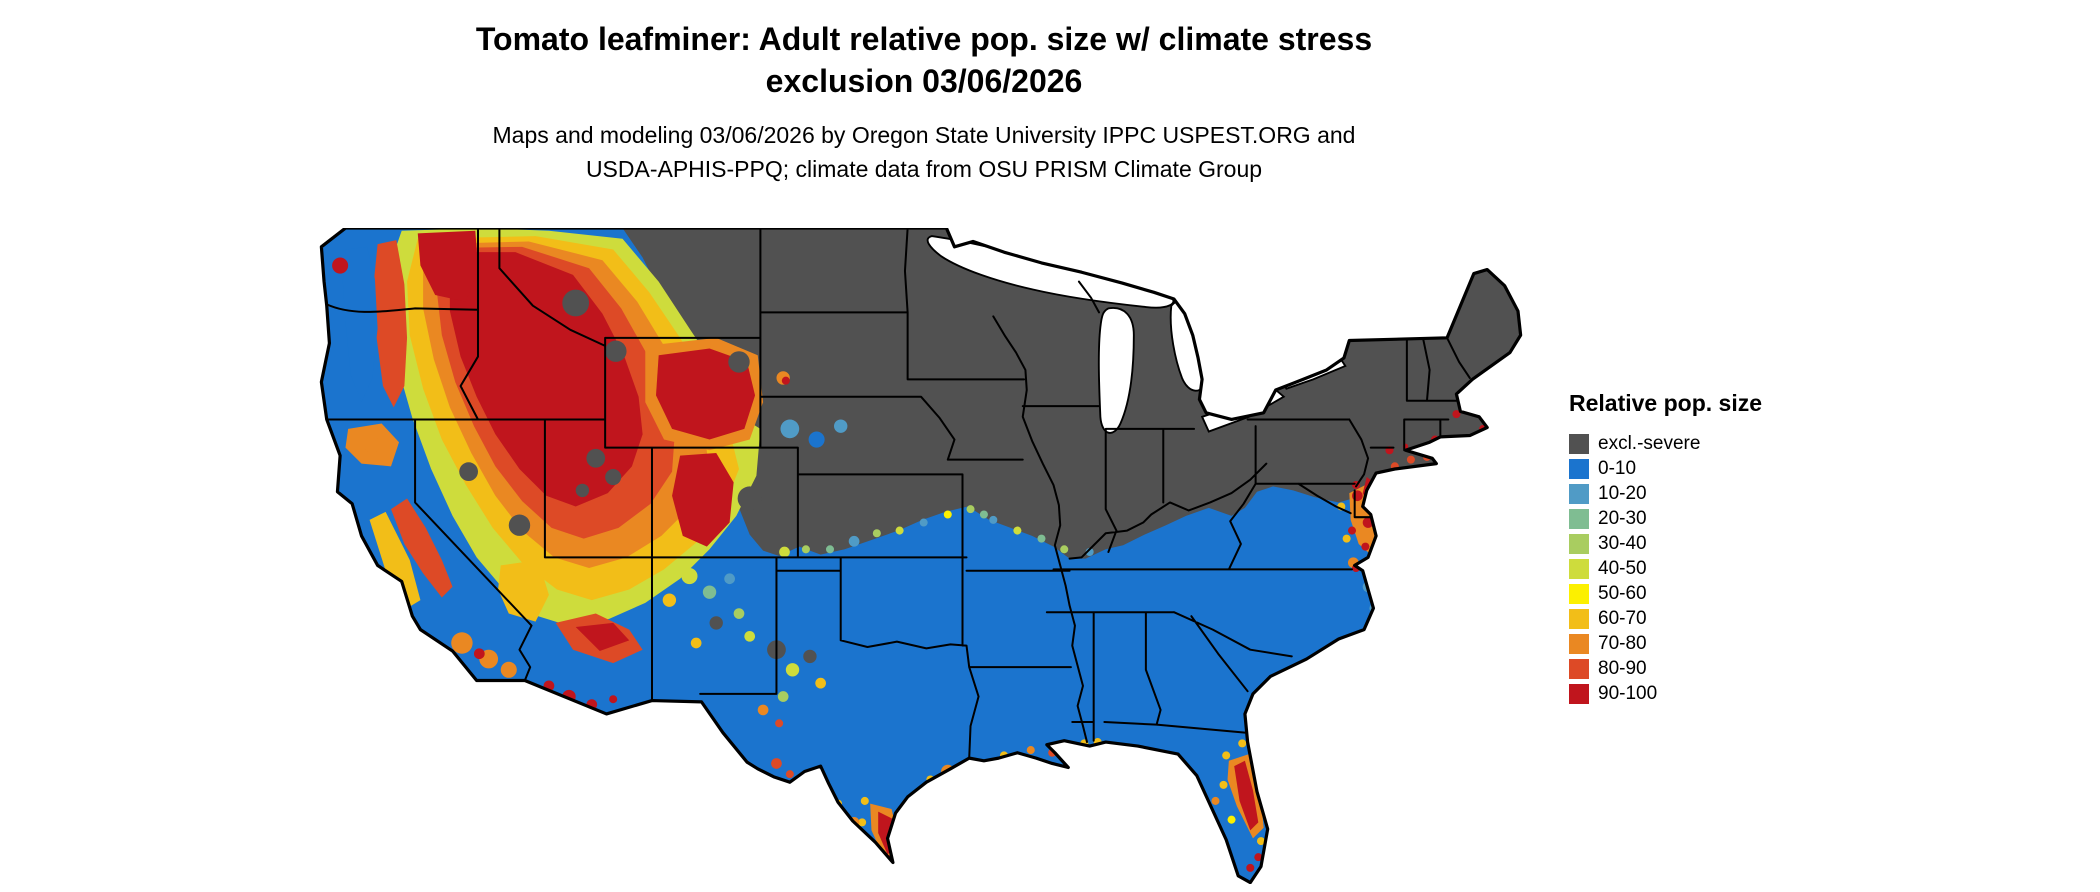  Describe the element at coordinates (1694, 468) in the screenshot. I see `legend-item: 0-10` at that location.